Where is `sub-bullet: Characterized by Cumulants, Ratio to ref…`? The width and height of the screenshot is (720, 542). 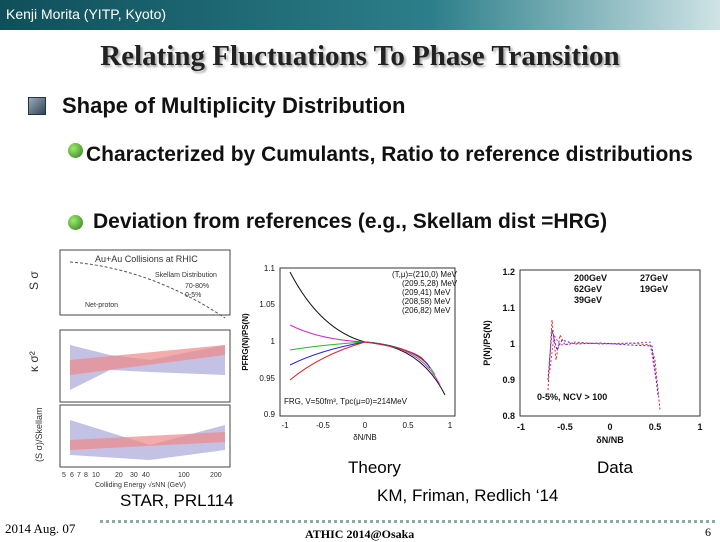
sub-bullet: Characterized by Cumulants, Ratio to ref… is located at coordinates (389, 154).